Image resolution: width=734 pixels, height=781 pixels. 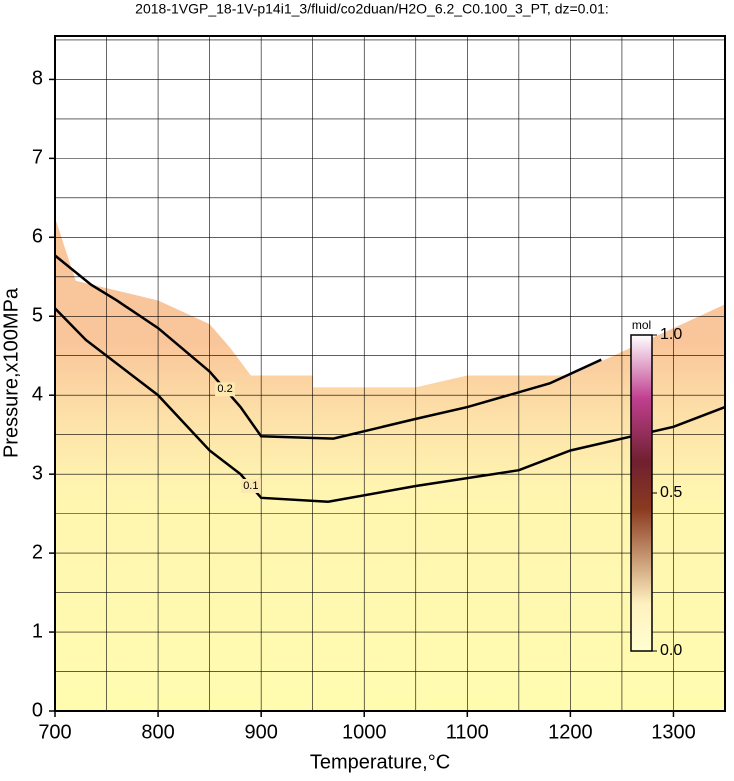 I want to click on colorbar-tick-label: 0.0, so click(x=671, y=650).